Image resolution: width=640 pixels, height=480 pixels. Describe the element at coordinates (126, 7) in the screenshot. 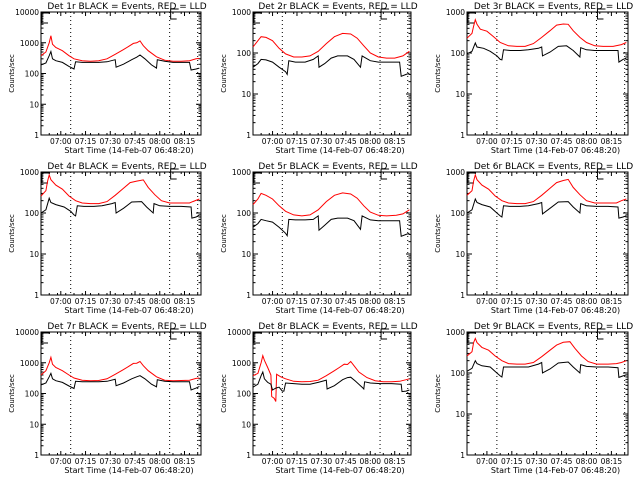

I see `panel-title: Det 1r BLACK = Events, RED = LLD` at that location.